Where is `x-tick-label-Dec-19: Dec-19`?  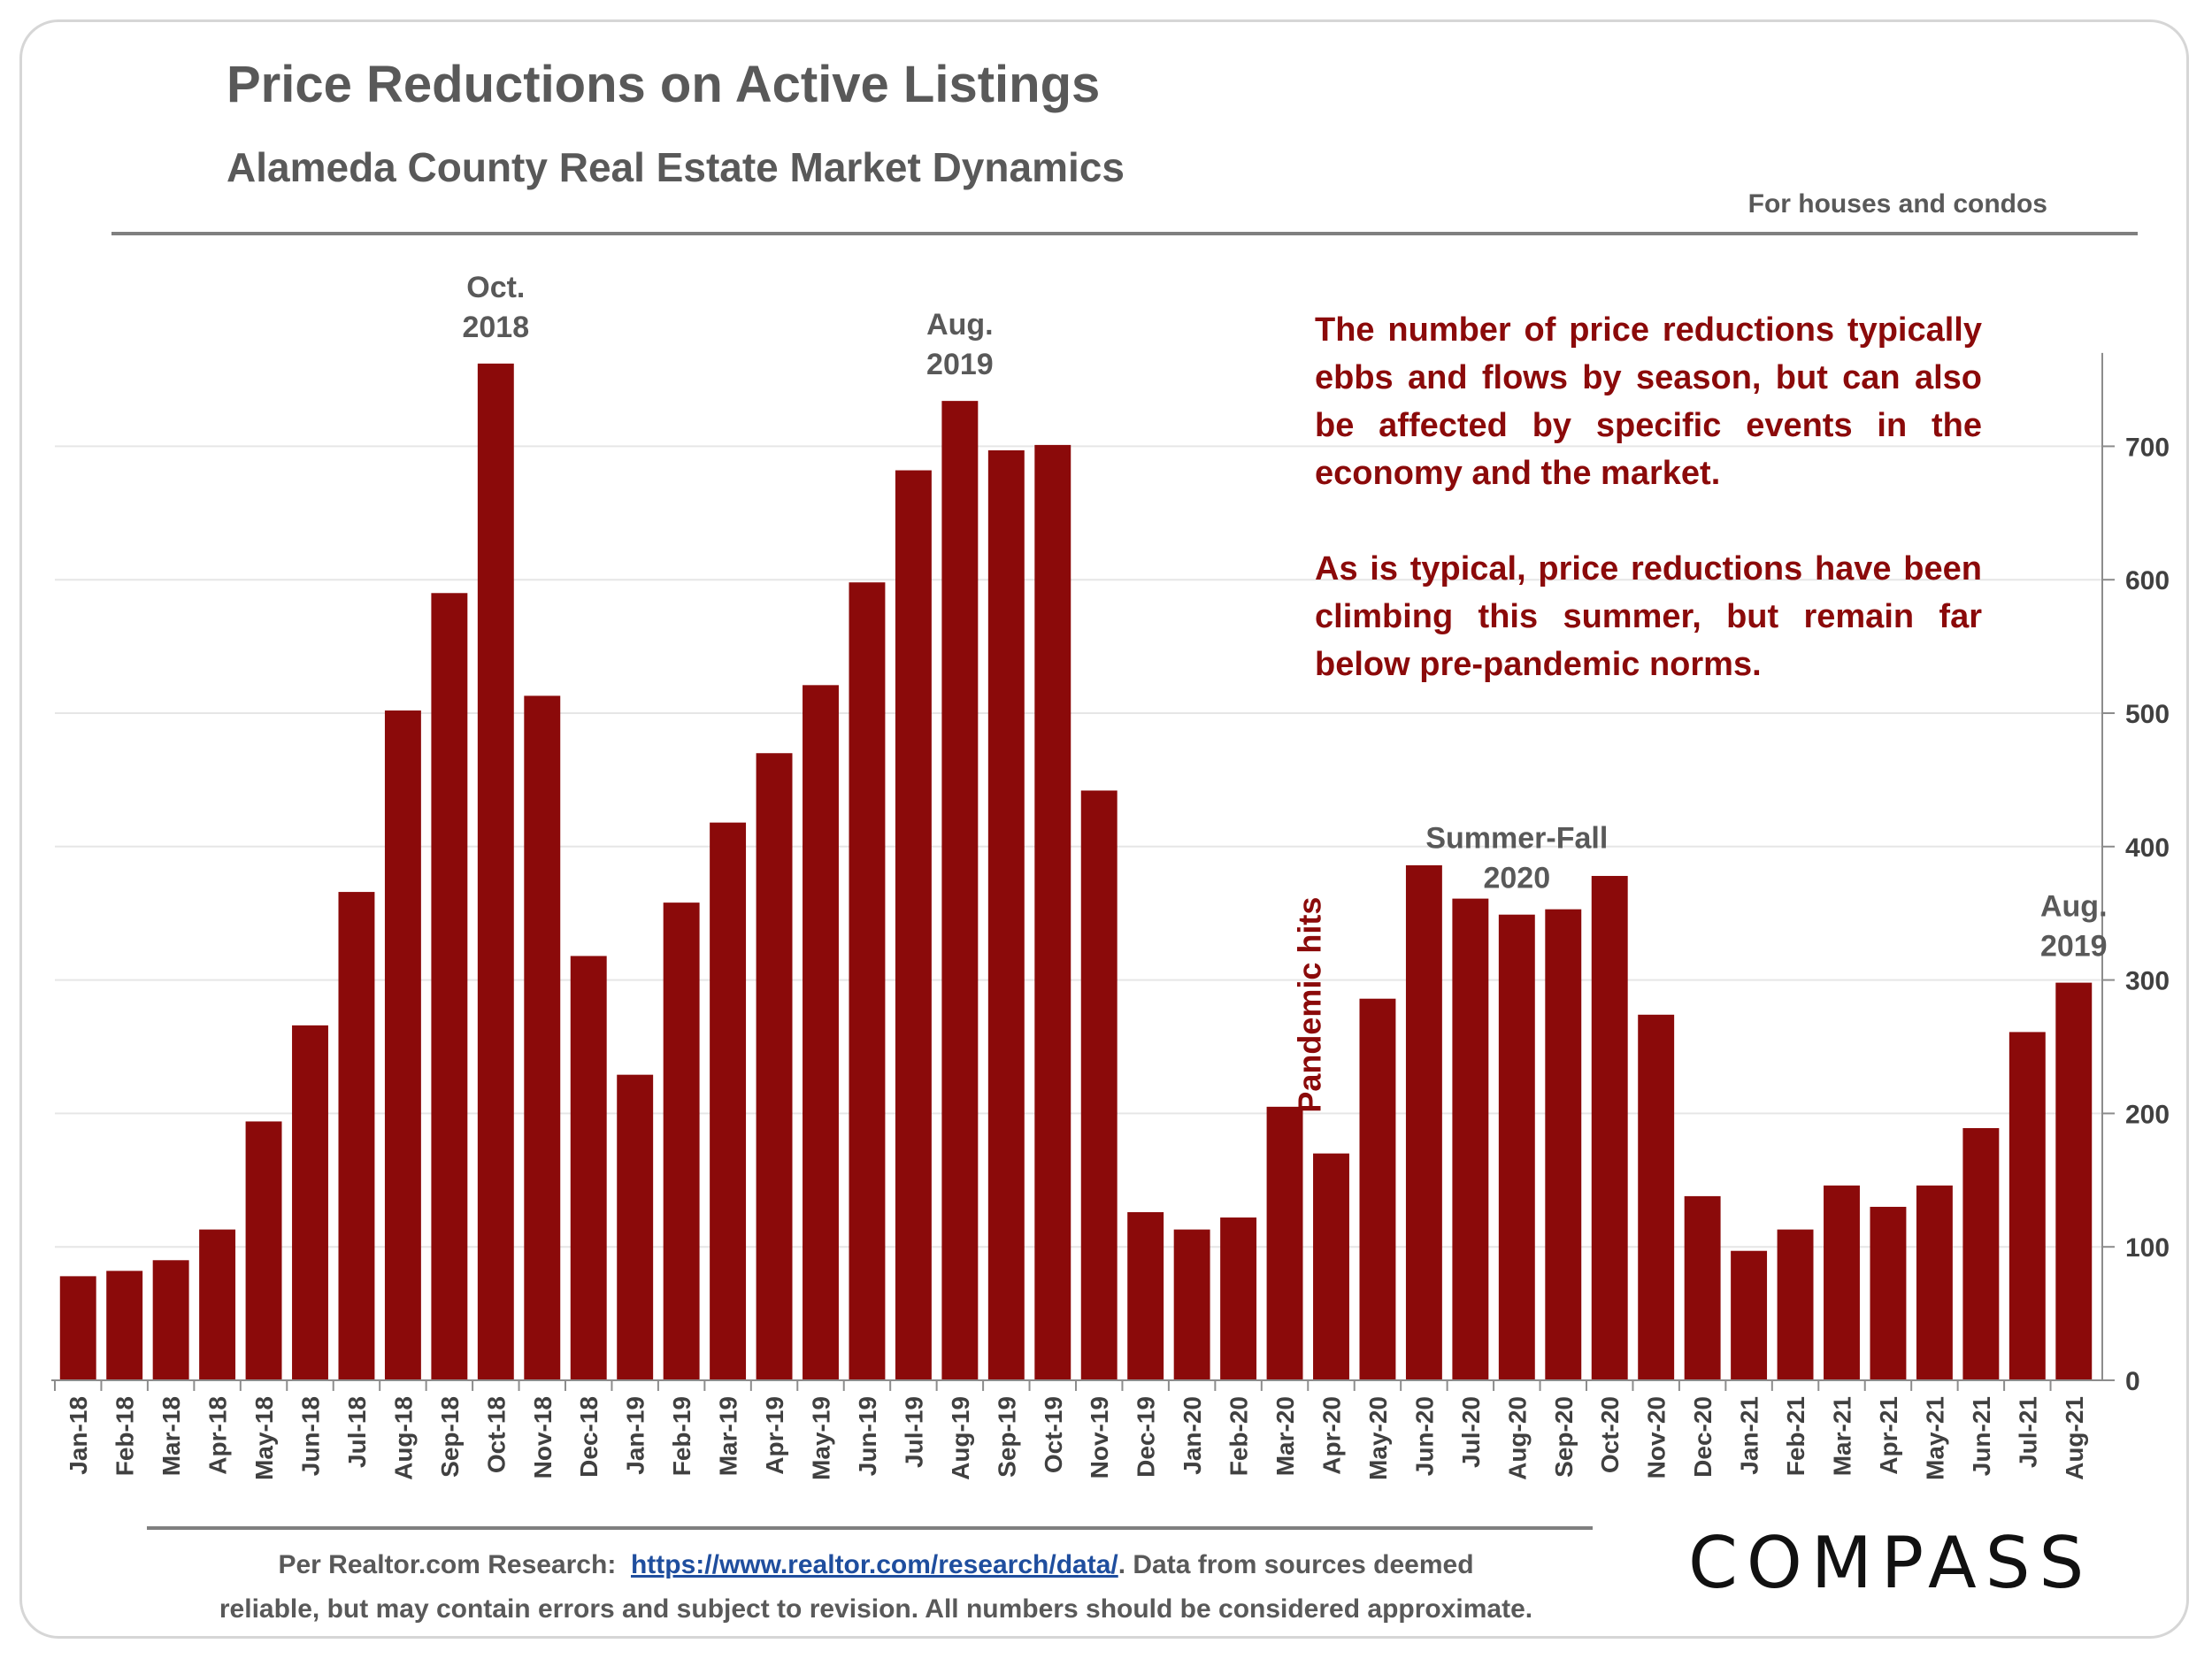
x-tick-label-Dec-19: Dec-19 is located at coordinates (1147, 1437).